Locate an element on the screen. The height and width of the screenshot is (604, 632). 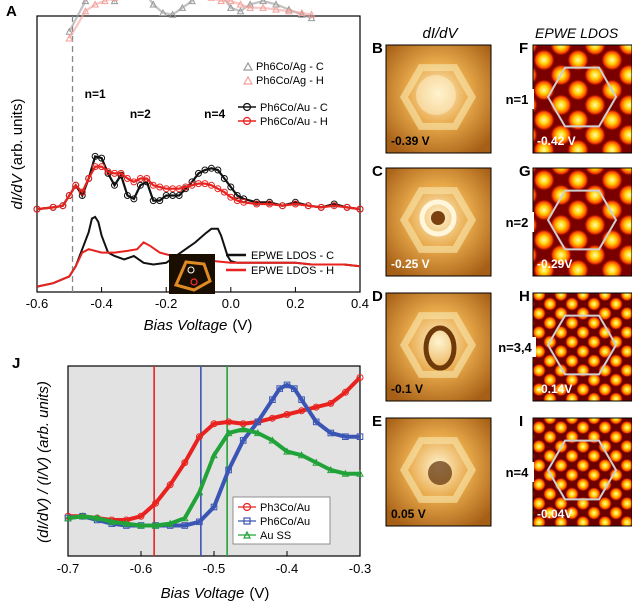
epwe-image-F is located at coordinates (582, 99).